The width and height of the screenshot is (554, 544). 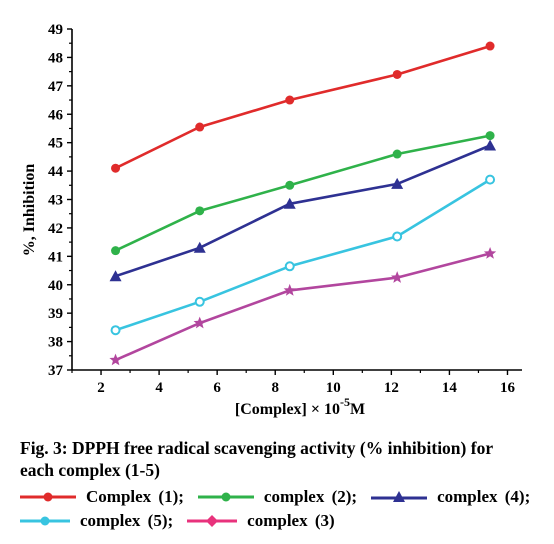 What do you see at coordinates (345, 402) in the screenshot?
I see `x-axis-title-exponent: -5` at bounding box center [345, 402].